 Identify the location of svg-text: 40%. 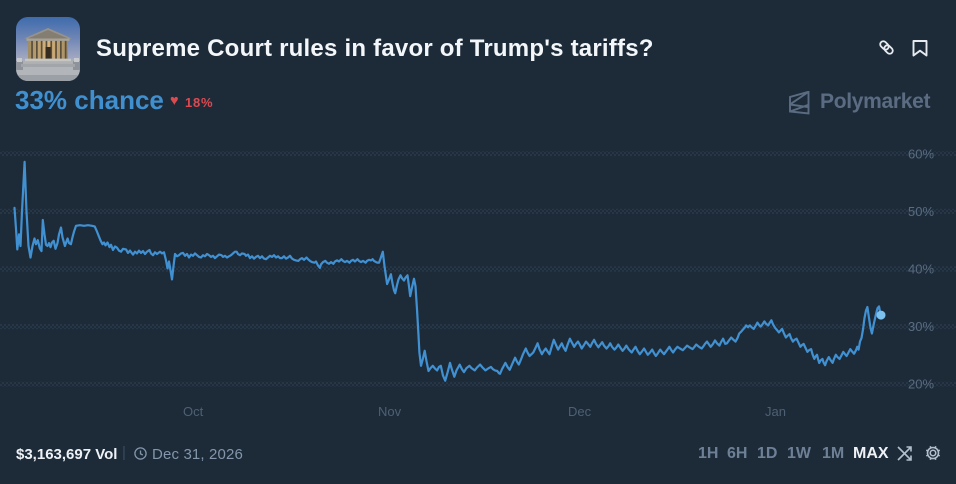
(921, 269).